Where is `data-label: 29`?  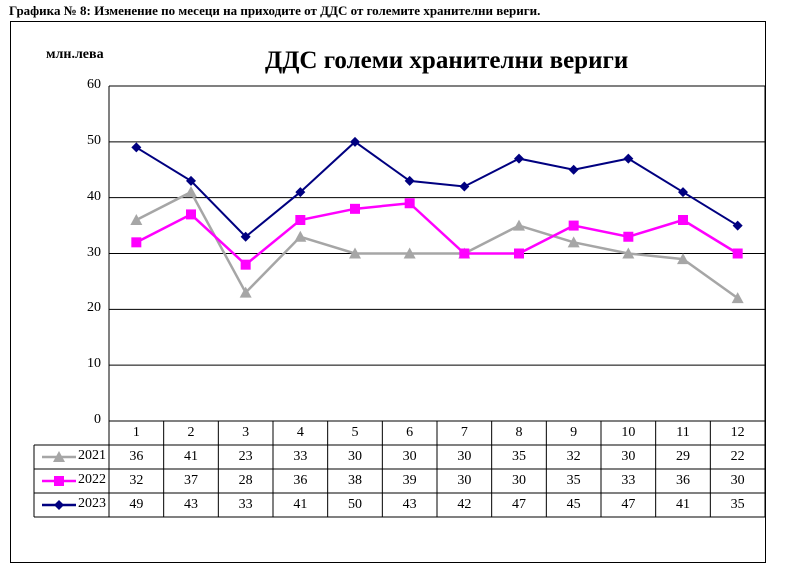
data-label: 29 is located at coordinates (683, 456).